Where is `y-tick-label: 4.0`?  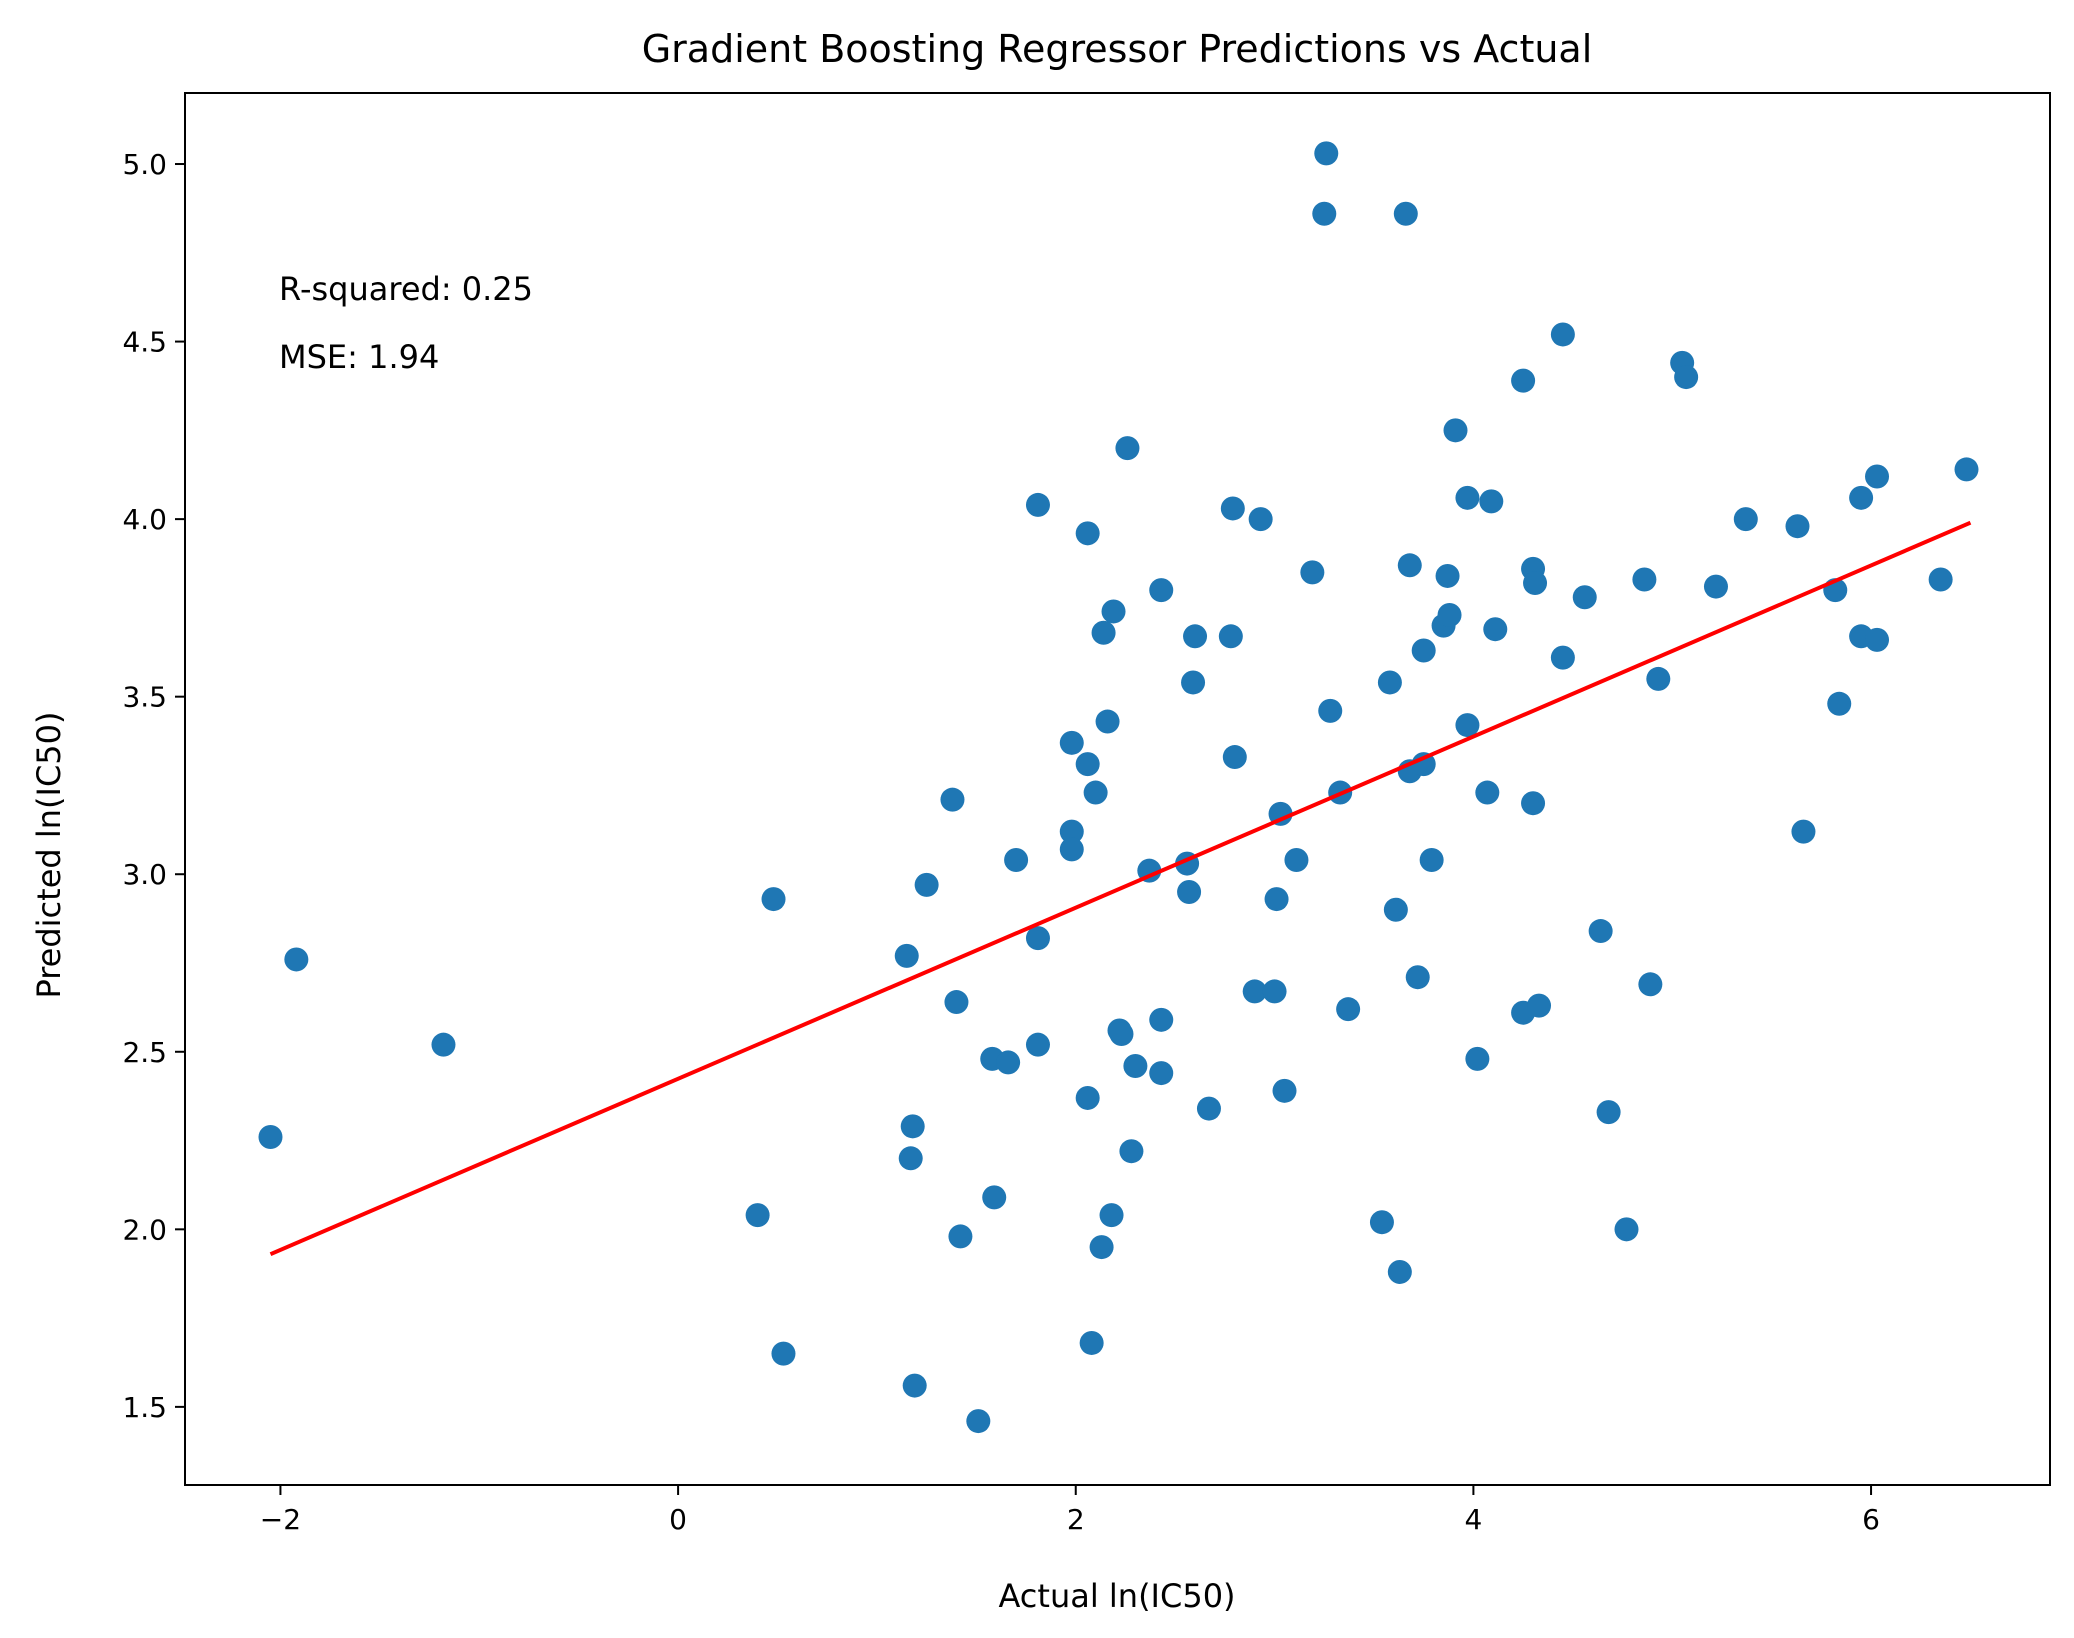
y-tick-label: 4.0 is located at coordinates (144, 519).